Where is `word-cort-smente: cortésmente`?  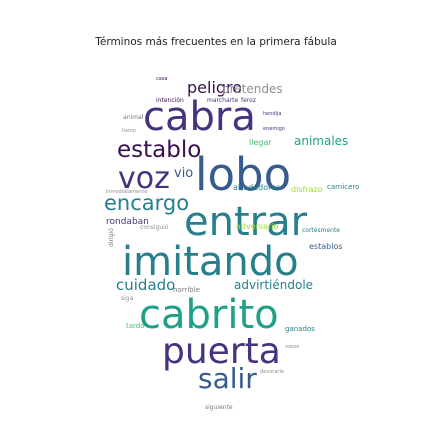
word-cort-smente: cortésmente is located at coordinates (321, 230).